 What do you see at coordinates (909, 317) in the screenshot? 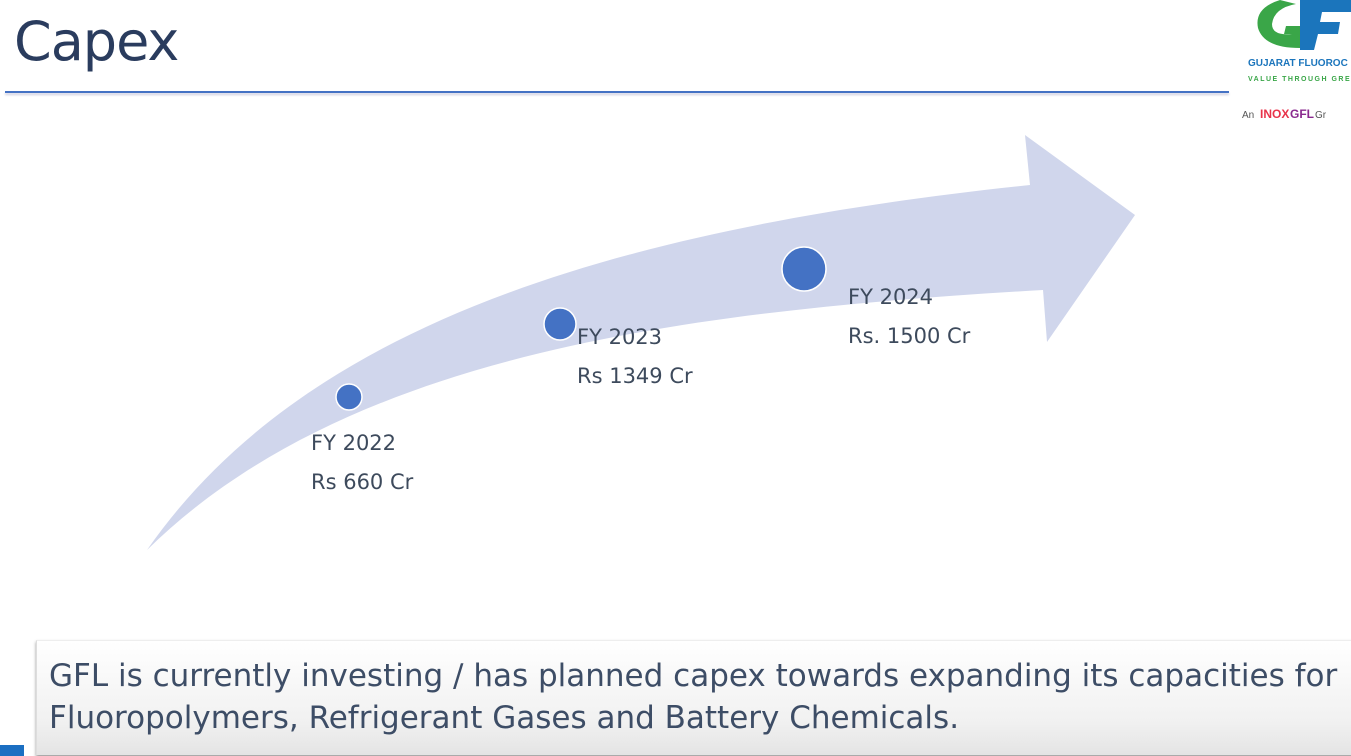
I see `milestone-fy2024: FY 2024 Rs. 1500 Cr` at bounding box center [909, 317].